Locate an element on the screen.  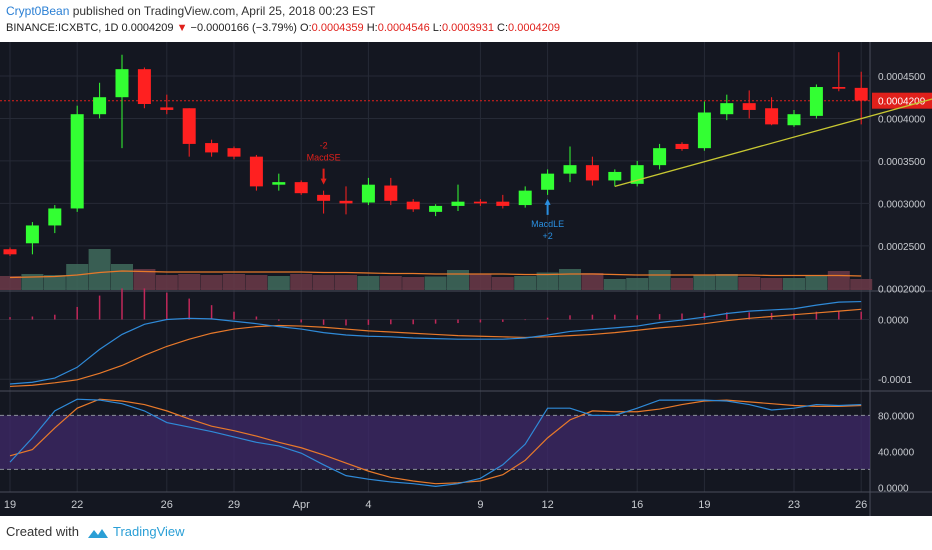
tradingview-logo-icon is located at coordinates (97, 533).